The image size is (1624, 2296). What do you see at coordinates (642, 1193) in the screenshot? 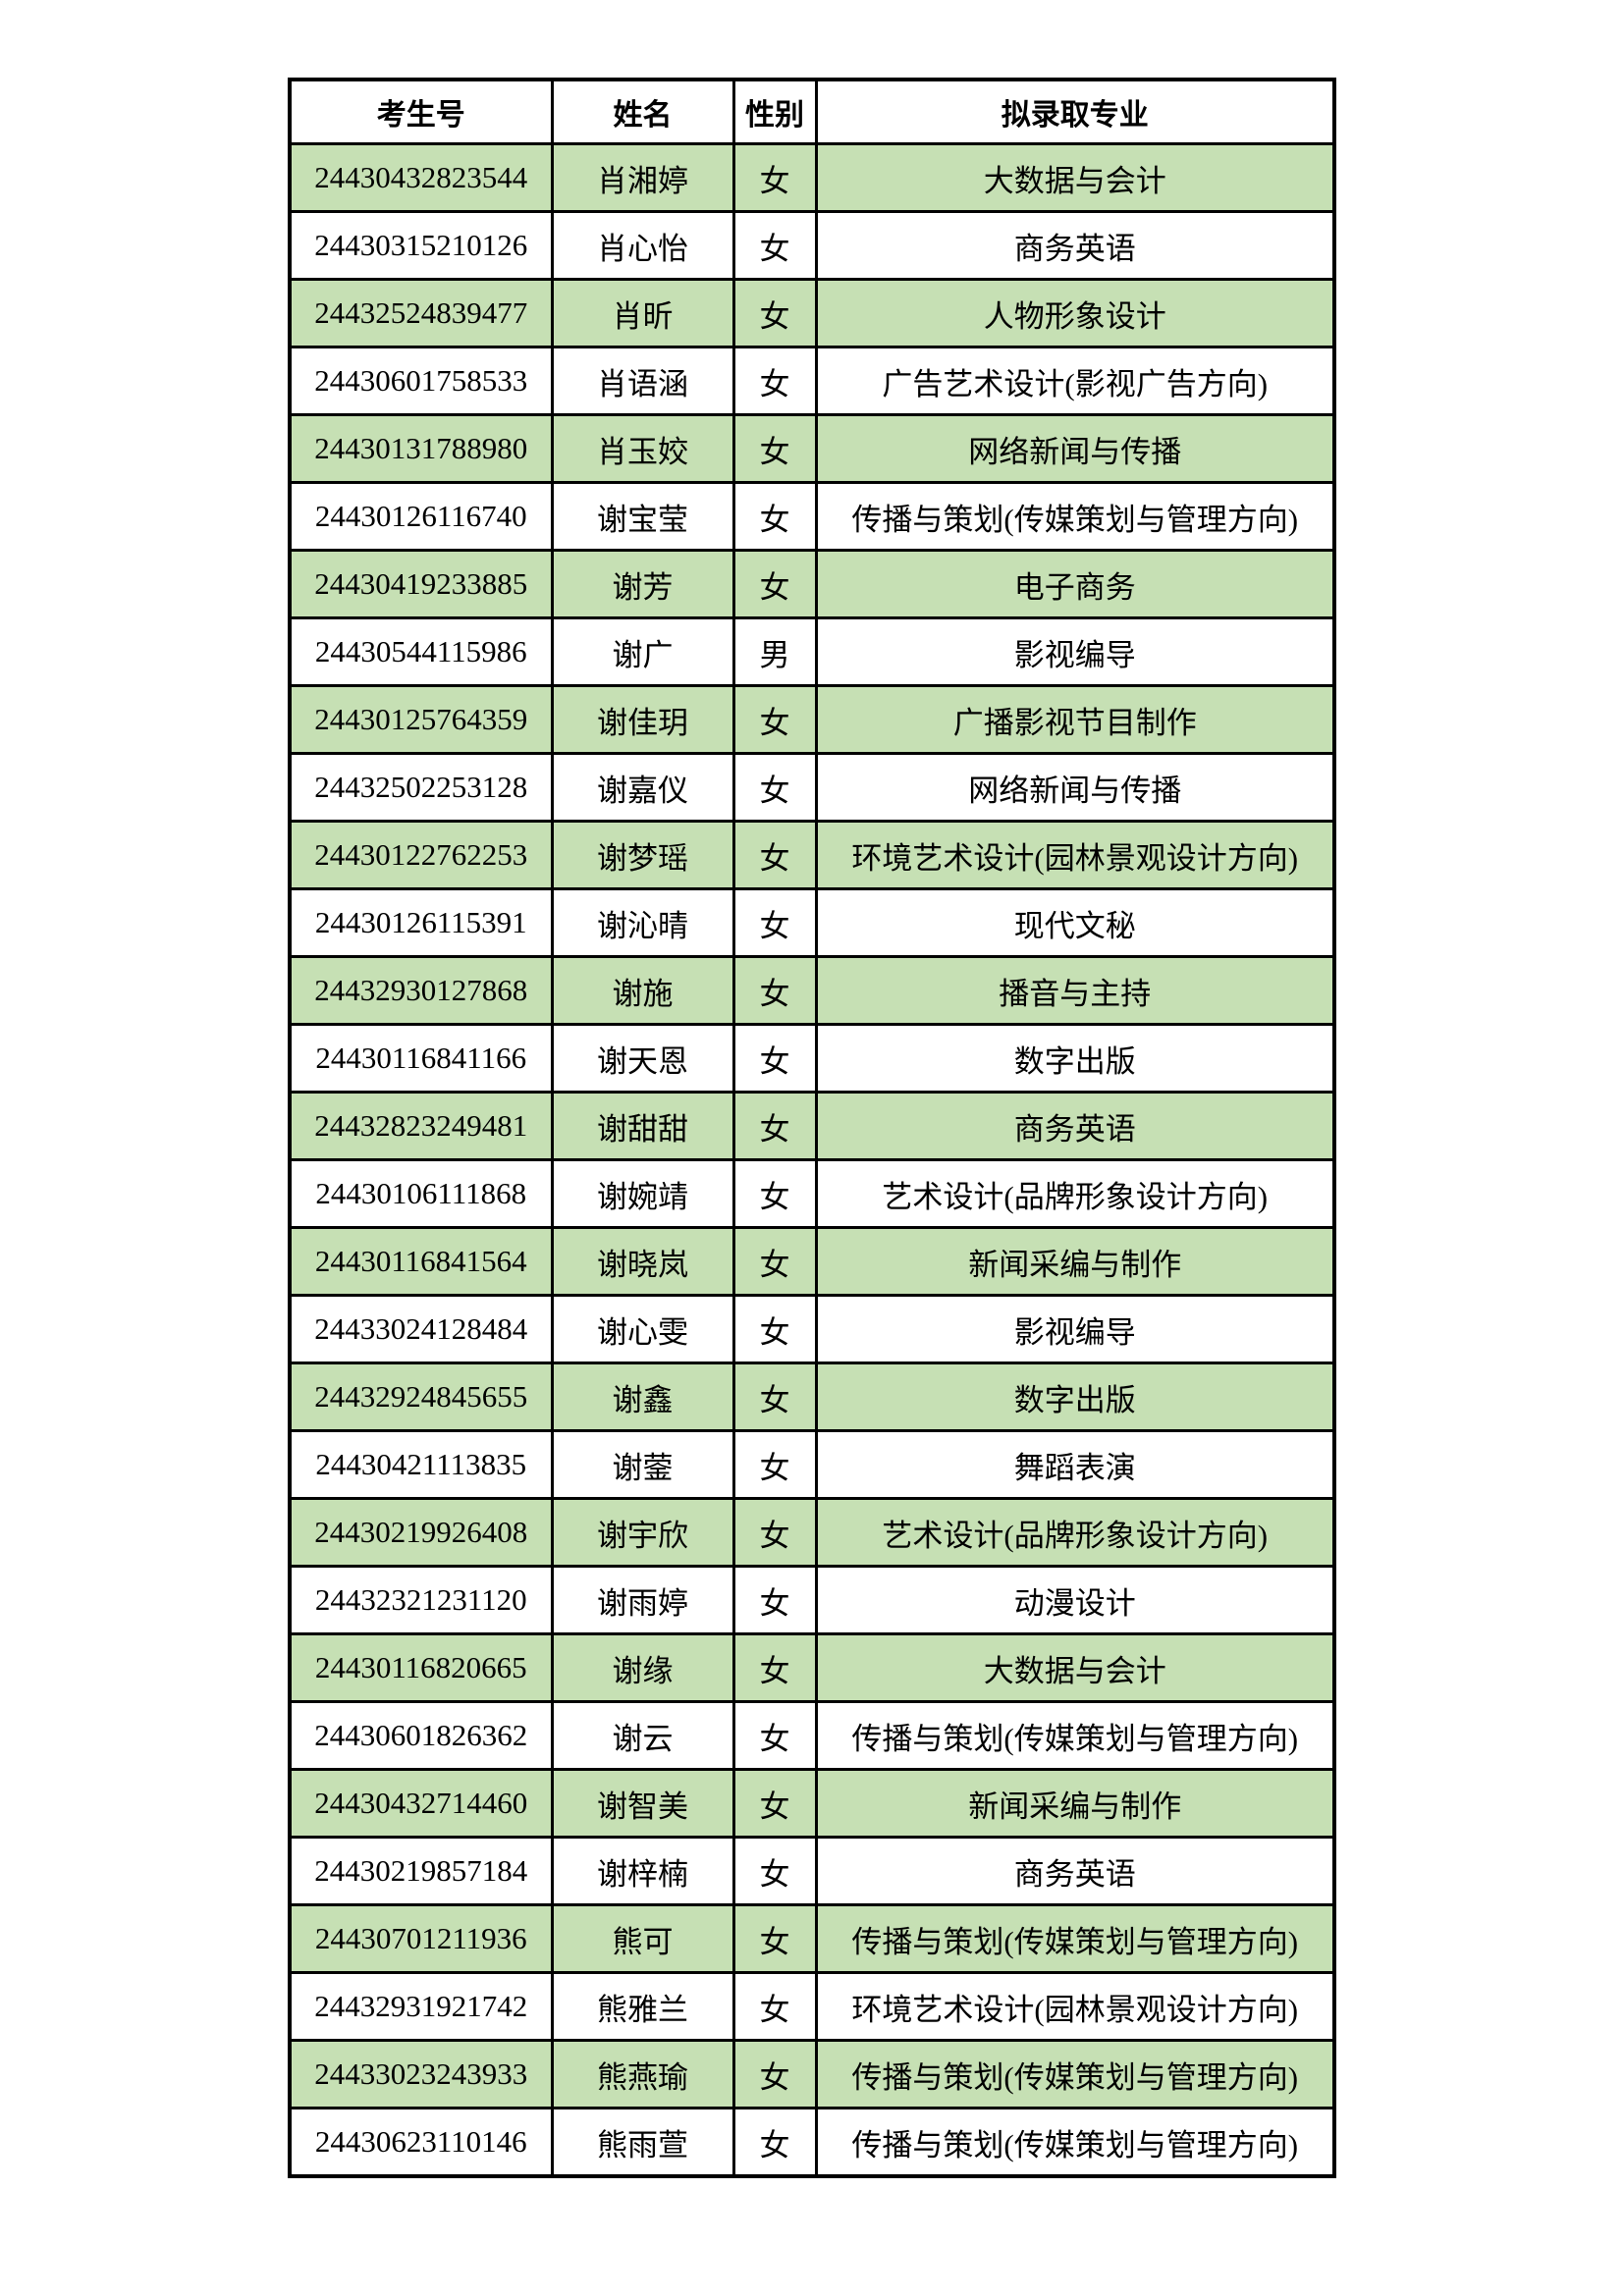
I see `cell-name: 谢婉靖` at bounding box center [642, 1193].